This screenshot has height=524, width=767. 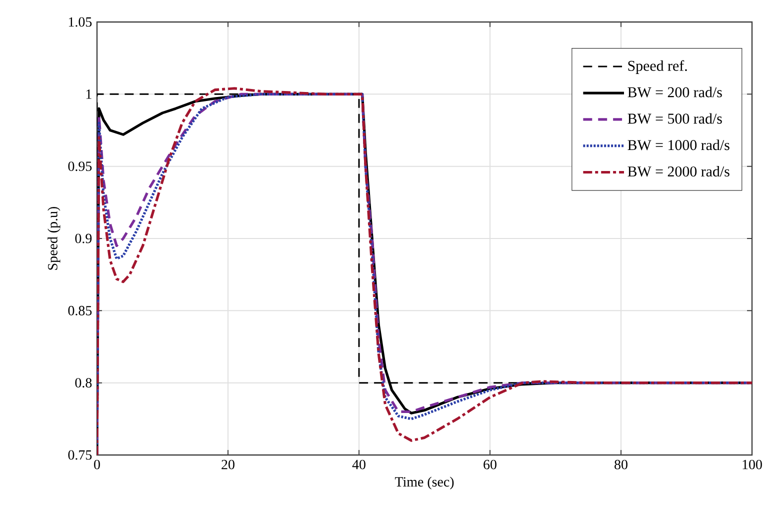 I want to click on legend-label: BW = 200 rad/s, so click(x=675, y=92).